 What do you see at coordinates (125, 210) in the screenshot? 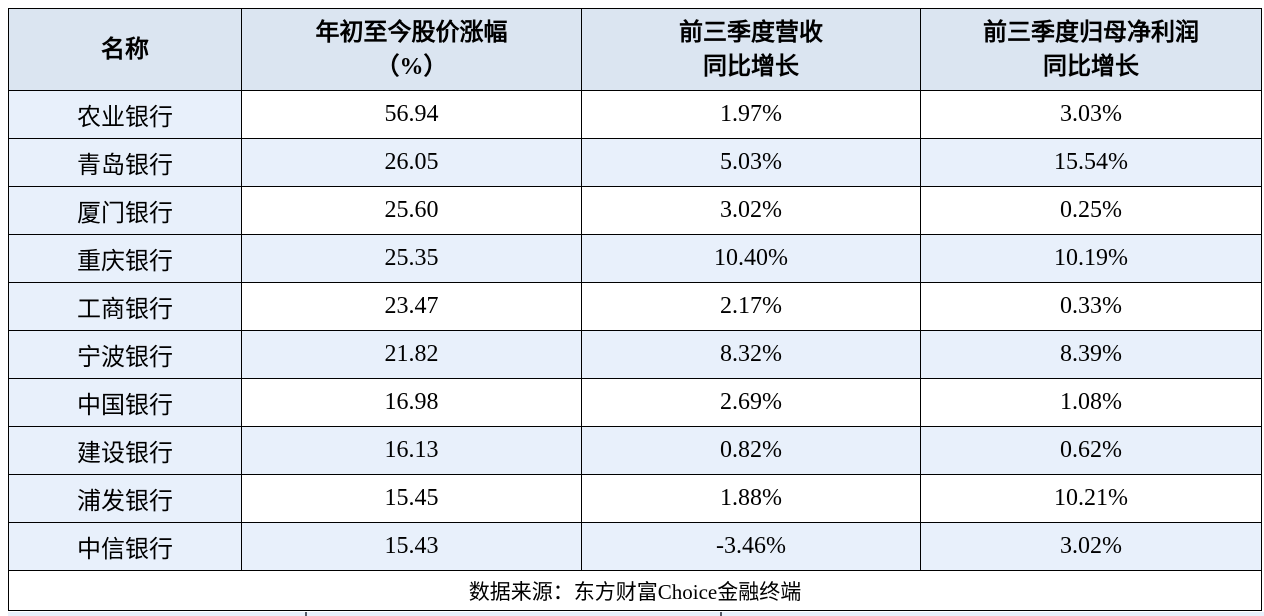
I see `bank-name-cell: 厦门银行` at bounding box center [125, 210].